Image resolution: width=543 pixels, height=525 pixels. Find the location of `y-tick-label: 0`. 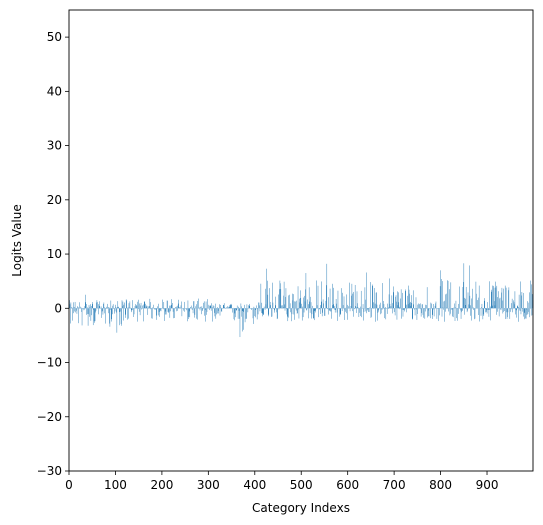

y-tick-label: 0 is located at coordinates (58, 308).